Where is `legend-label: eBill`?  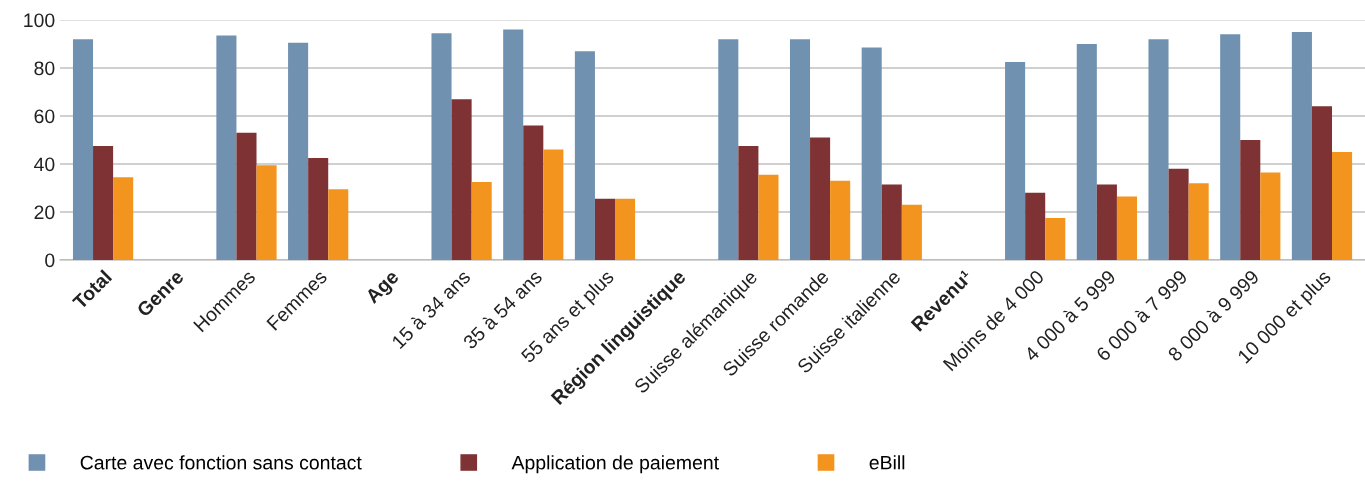
legend-label: eBill is located at coordinates (887, 462).